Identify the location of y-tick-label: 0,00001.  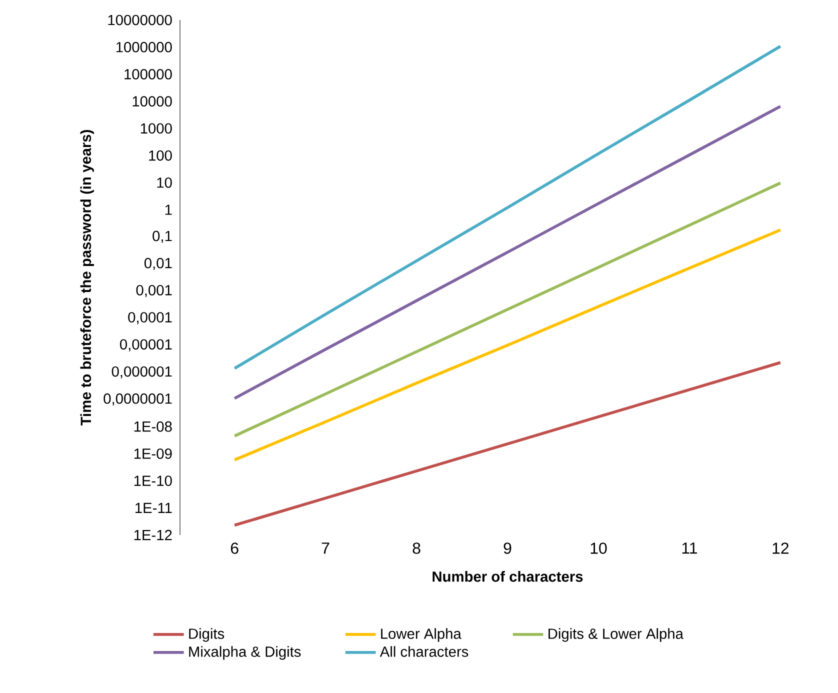
(146, 345).